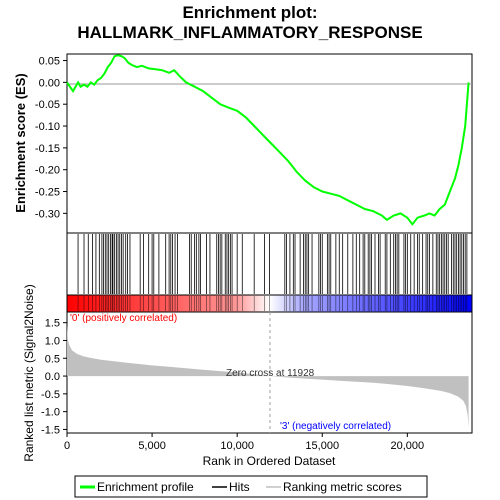 The width and height of the screenshot is (500, 500). Describe the element at coordinates (322, 446) in the screenshot. I see `metric-x-tick-label: 15,000` at that location.